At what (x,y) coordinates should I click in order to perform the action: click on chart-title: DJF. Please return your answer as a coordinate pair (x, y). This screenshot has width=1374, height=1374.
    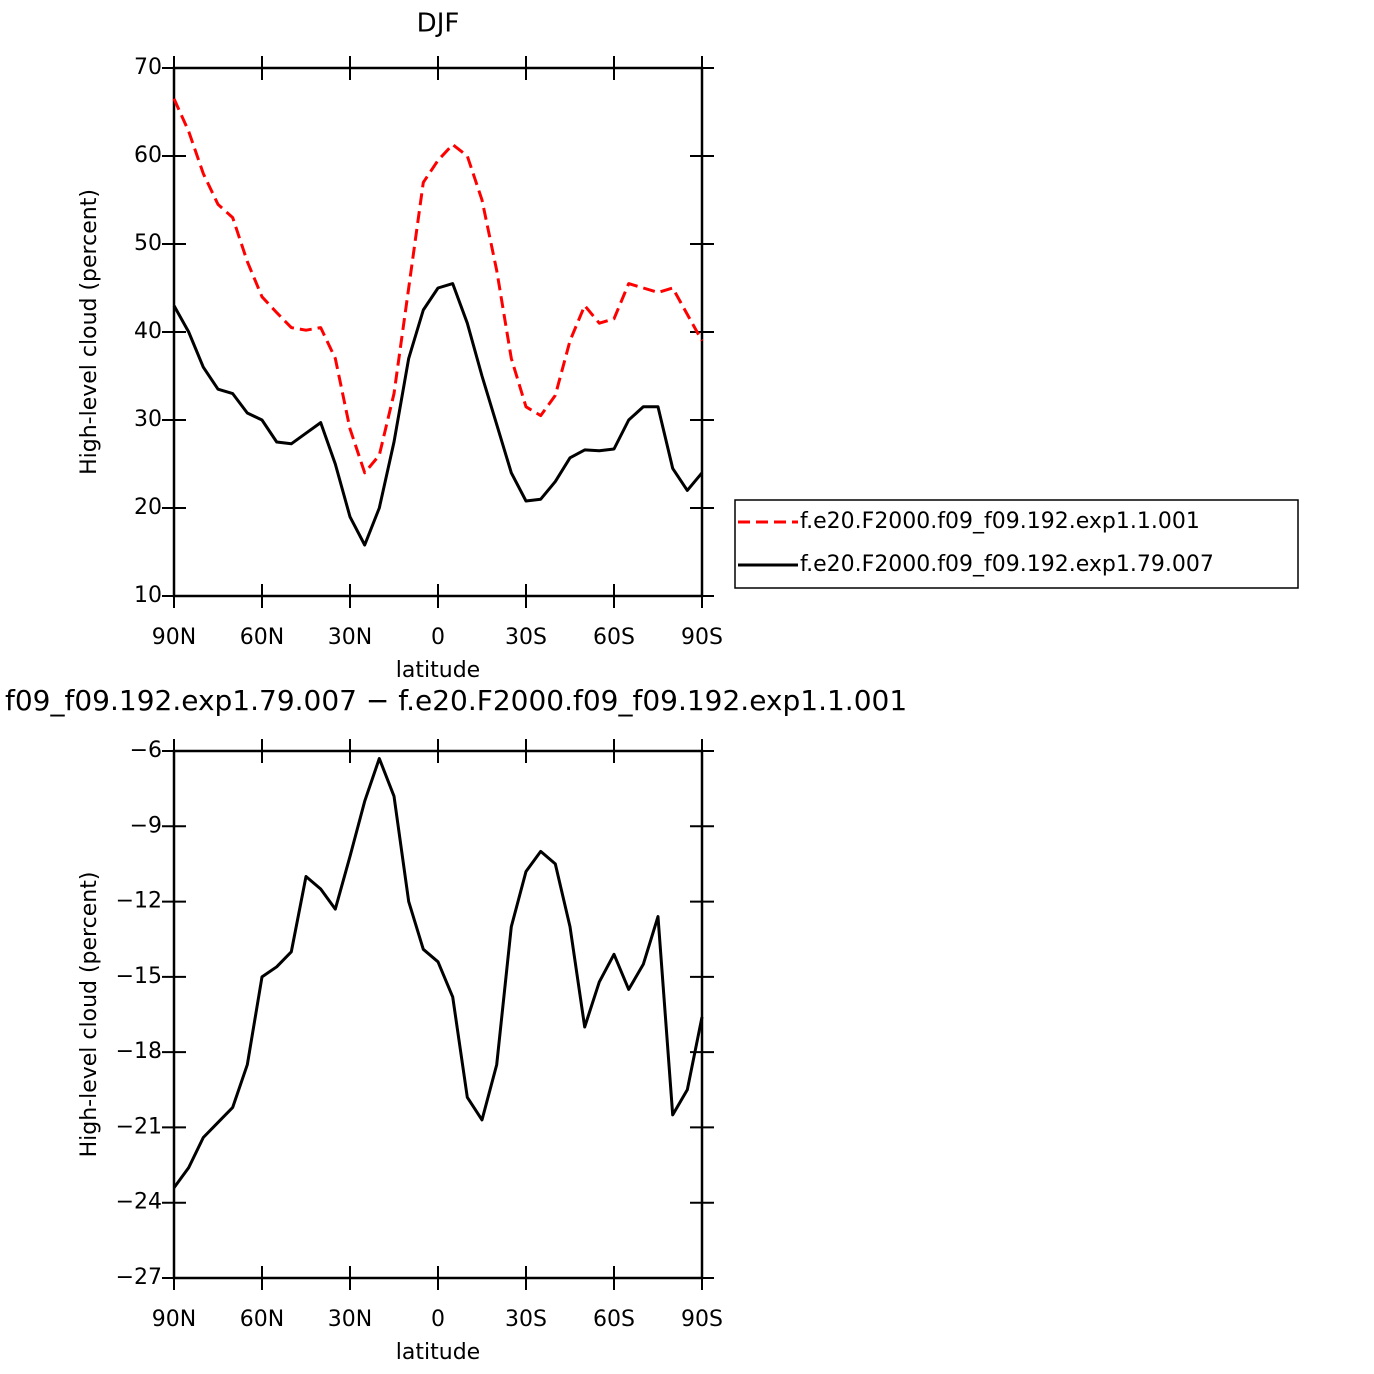
    Looking at the image, I should click on (438, 24).